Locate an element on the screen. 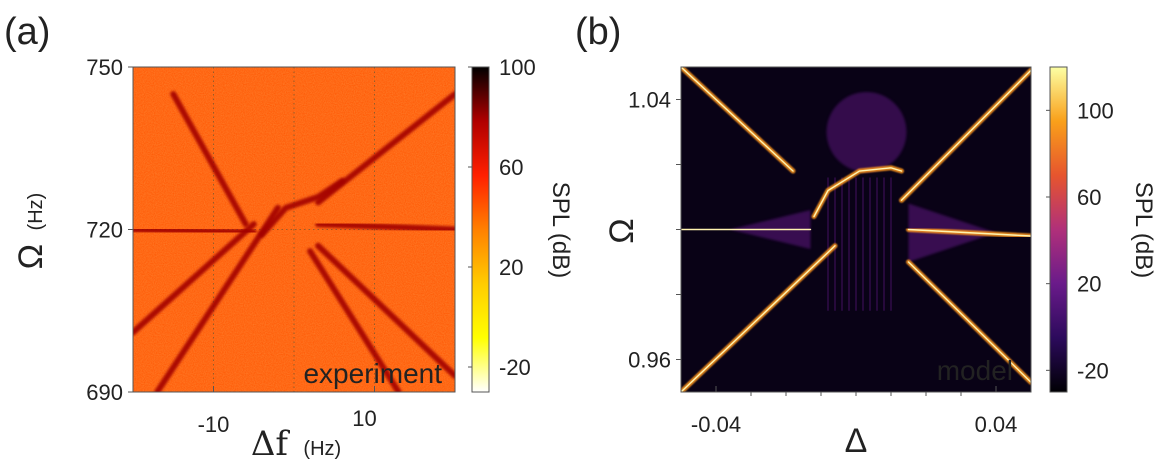  panel-a-line-anticrossing-arc is located at coordinates (302, 207).